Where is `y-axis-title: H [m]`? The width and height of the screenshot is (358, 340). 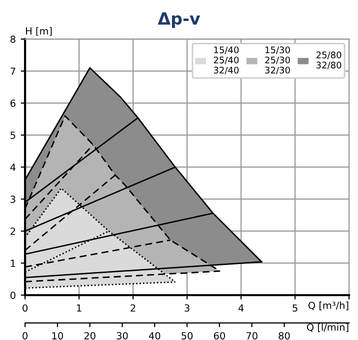 y-axis-title: H [m] is located at coordinates (39, 31).